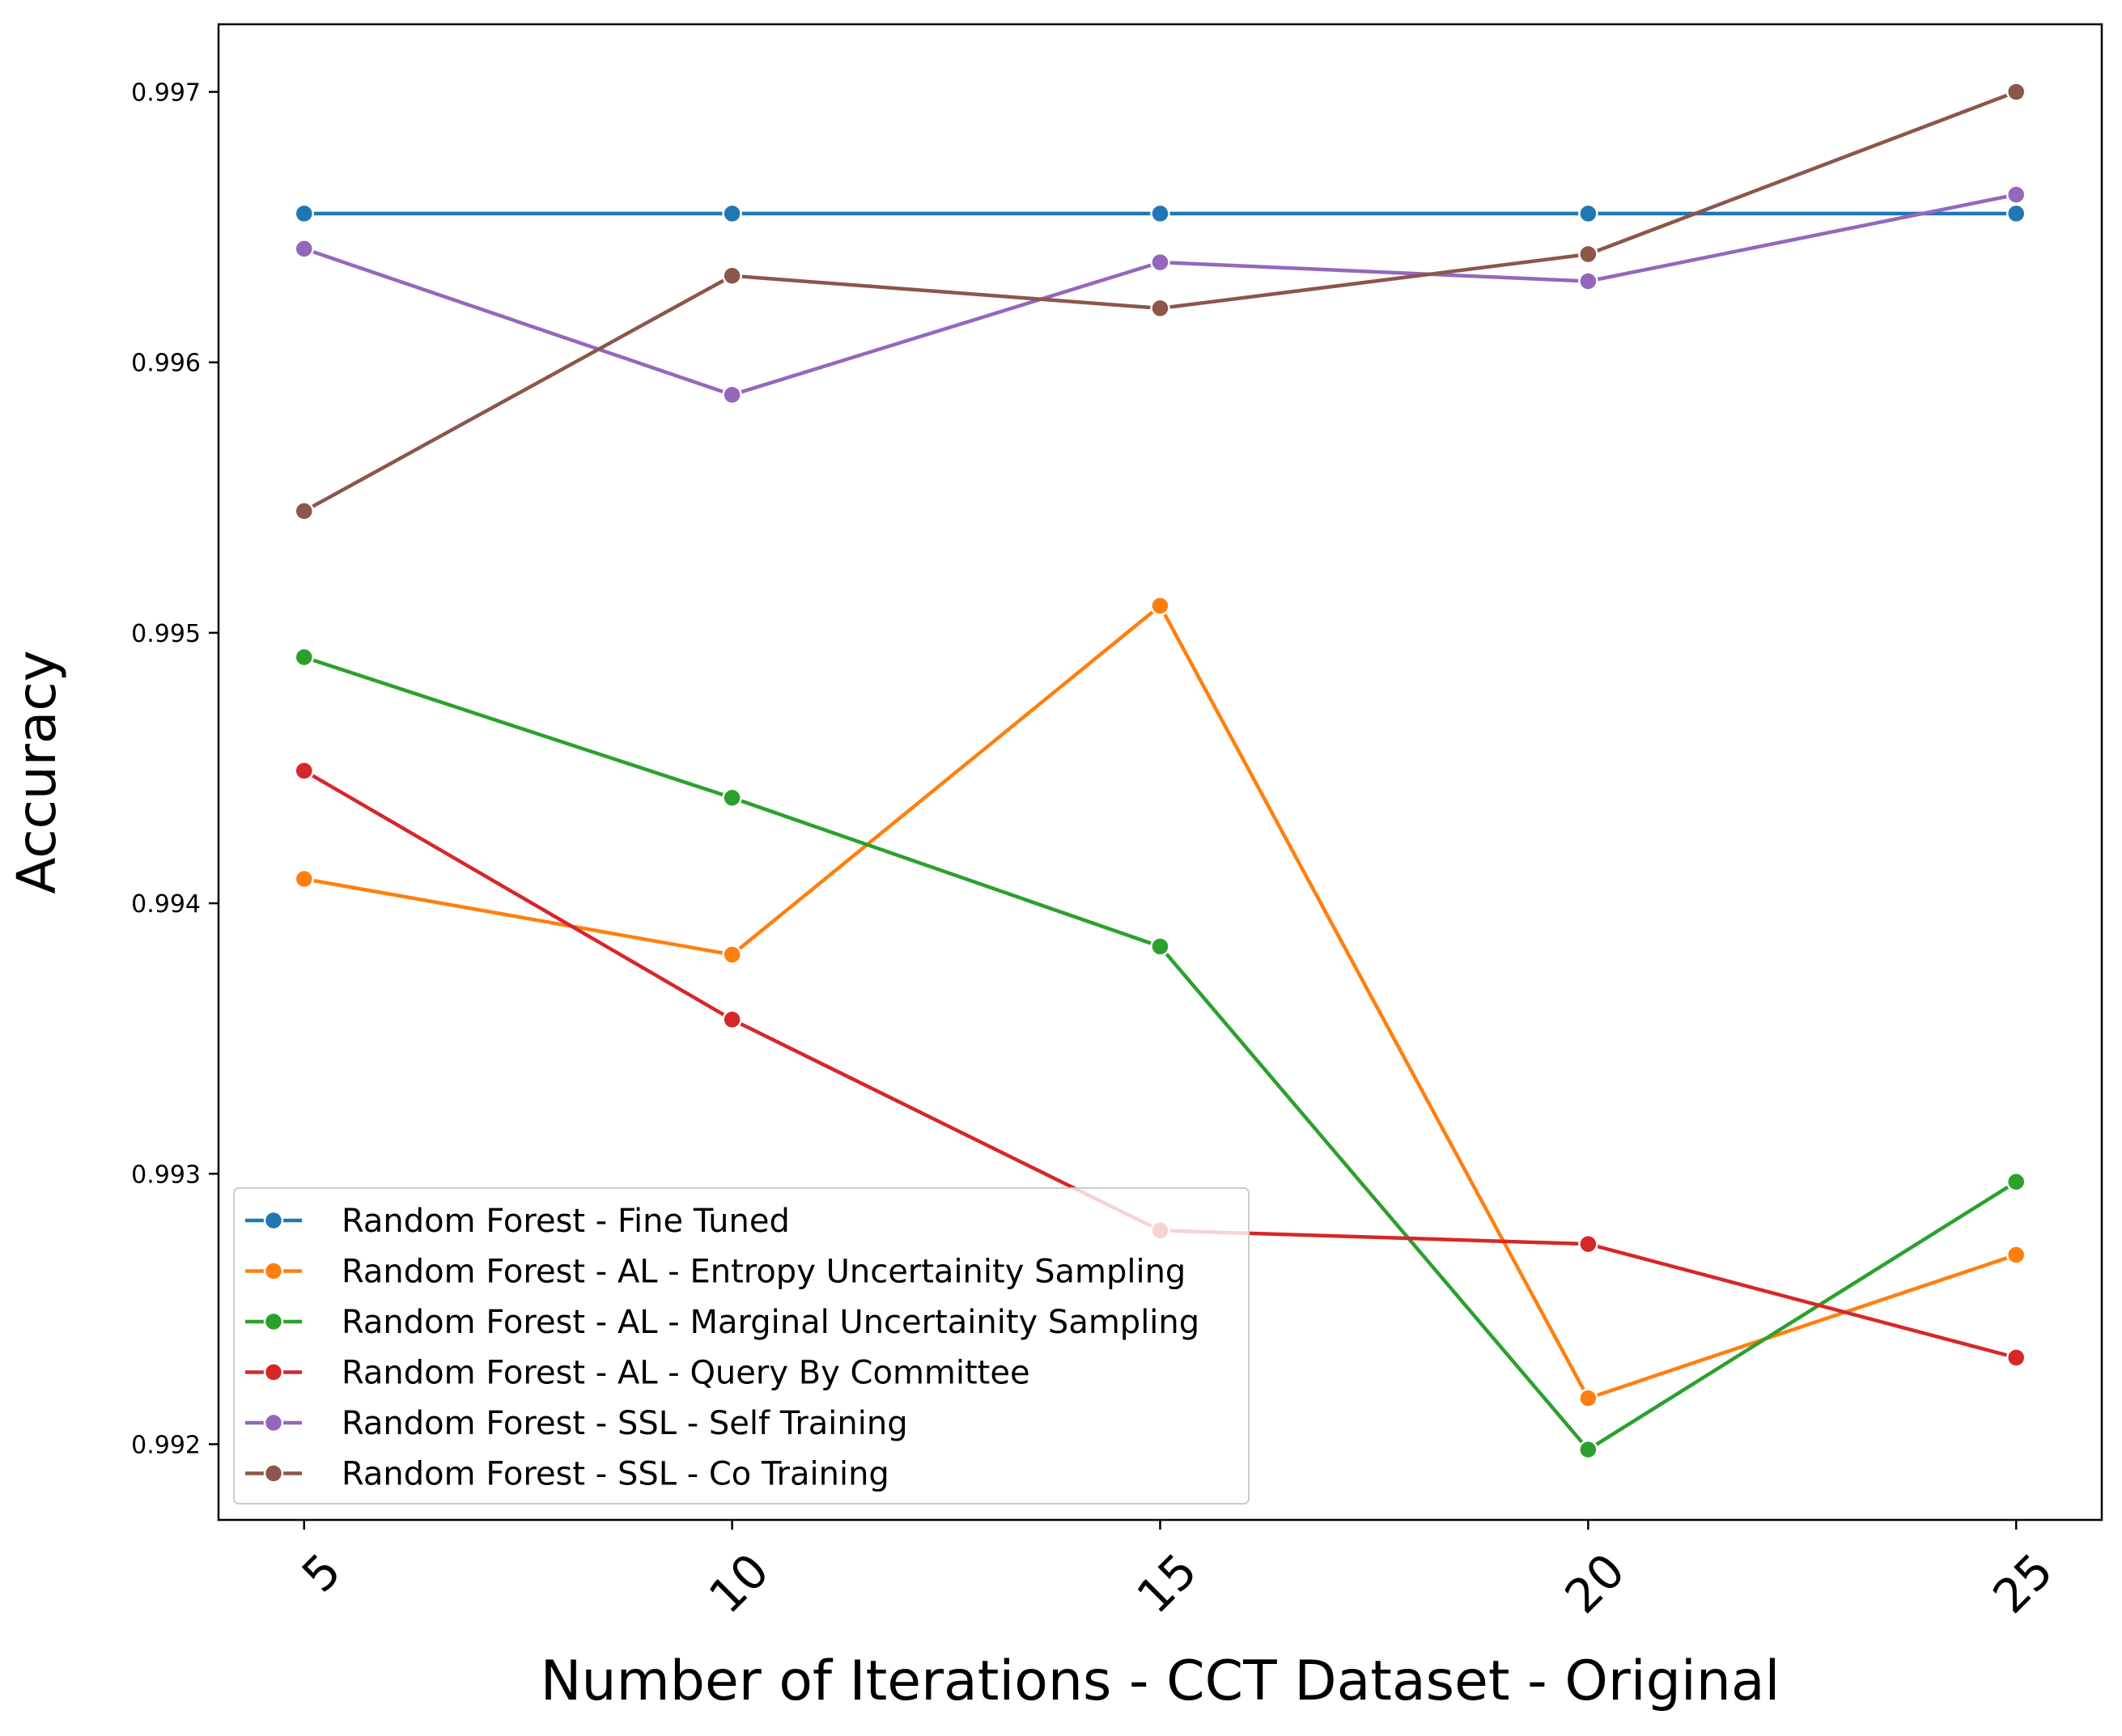  I want to click on y-tick-label: 0.992, so click(166, 1445).